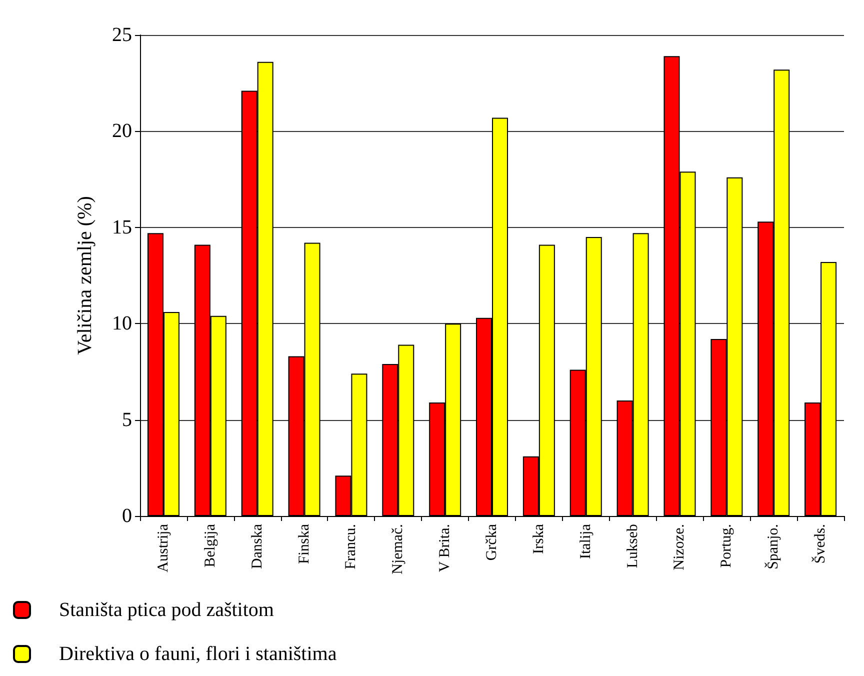 The height and width of the screenshot is (676, 864). Describe the element at coordinates (127, 516) in the screenshot. I see `y-tick-label: 0` at that location.